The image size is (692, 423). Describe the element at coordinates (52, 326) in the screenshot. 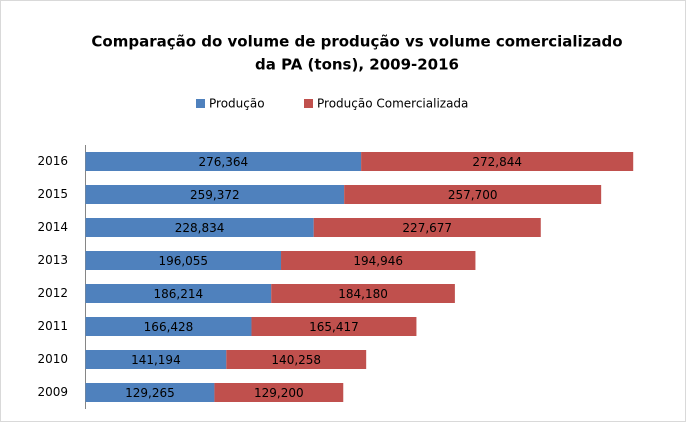

I see `y-tick-label: 2011` at that location.